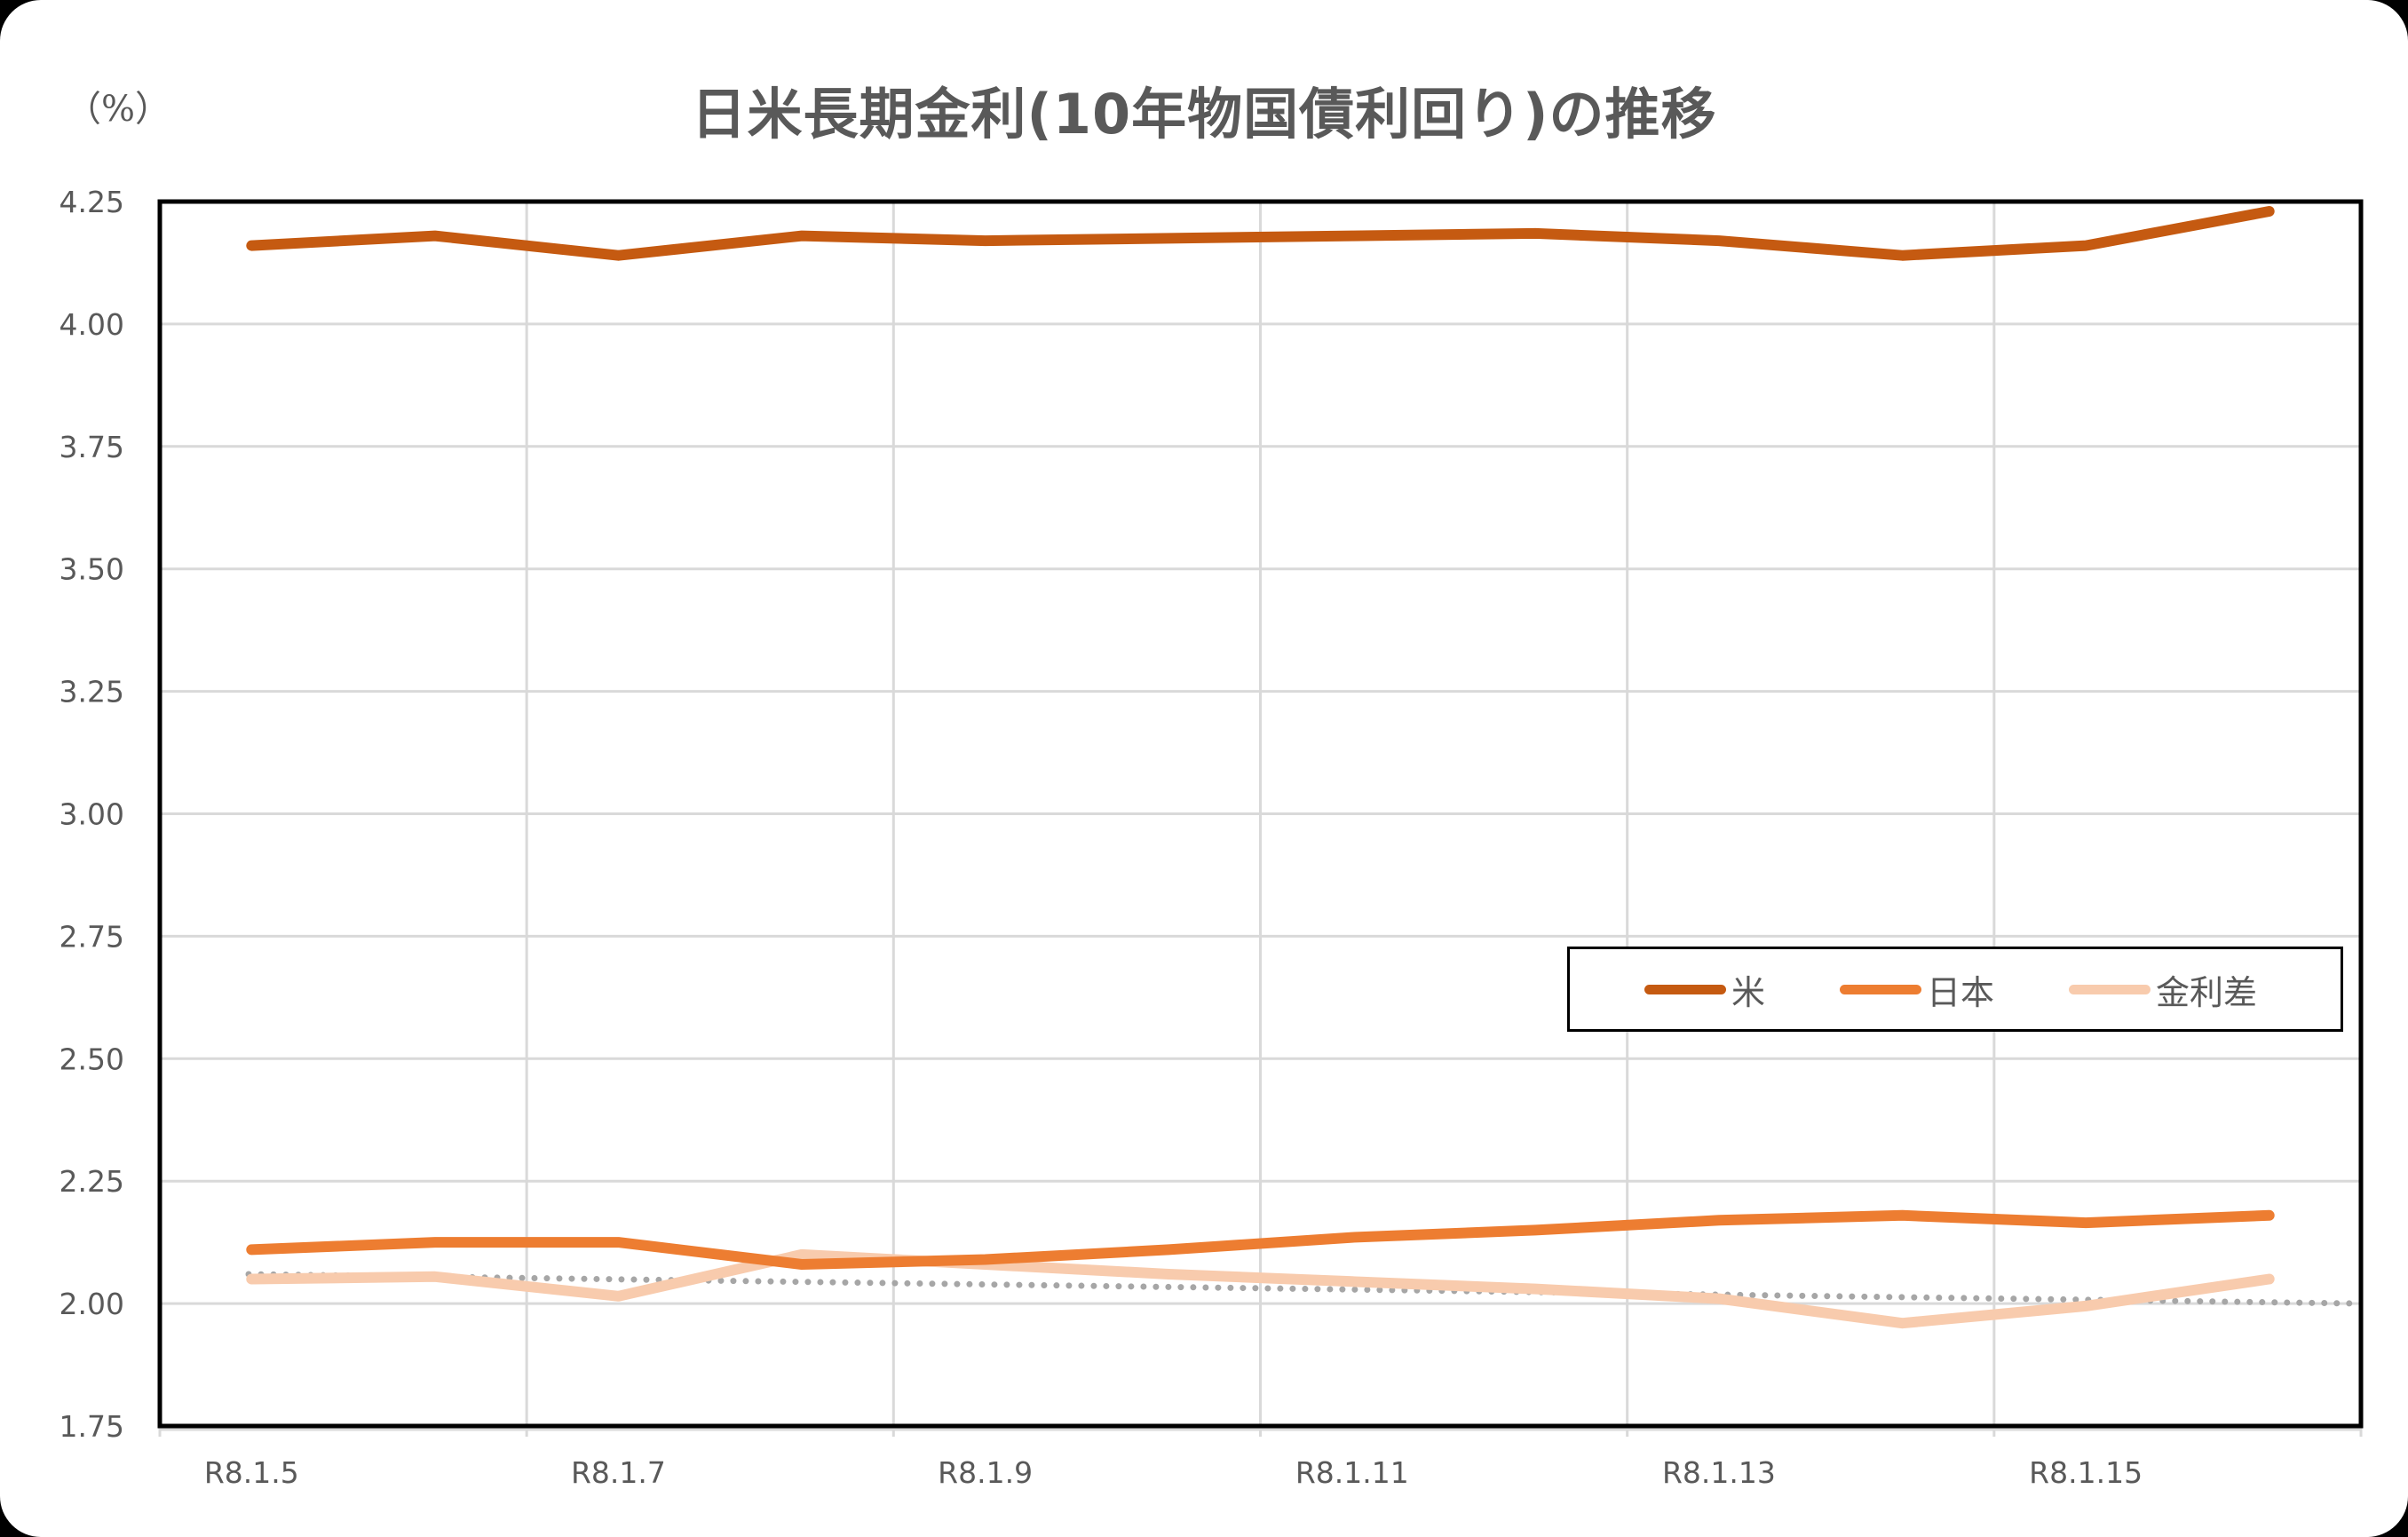 This screenshot has width=2408, height=1537. Describe the element at coordinates (1961, 992) in the screenshot. I see `legend-label: 日本` at that location.